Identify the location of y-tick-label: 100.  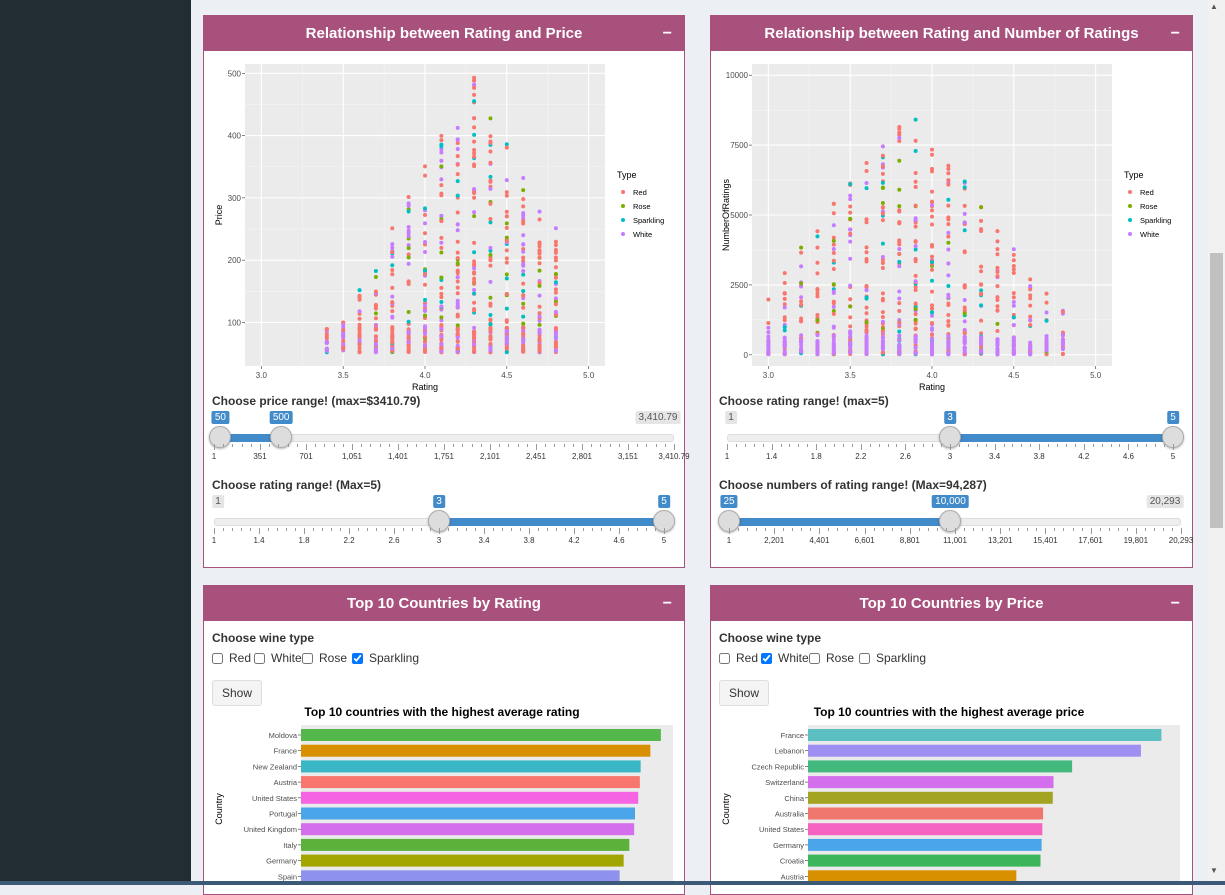
(235, 322).